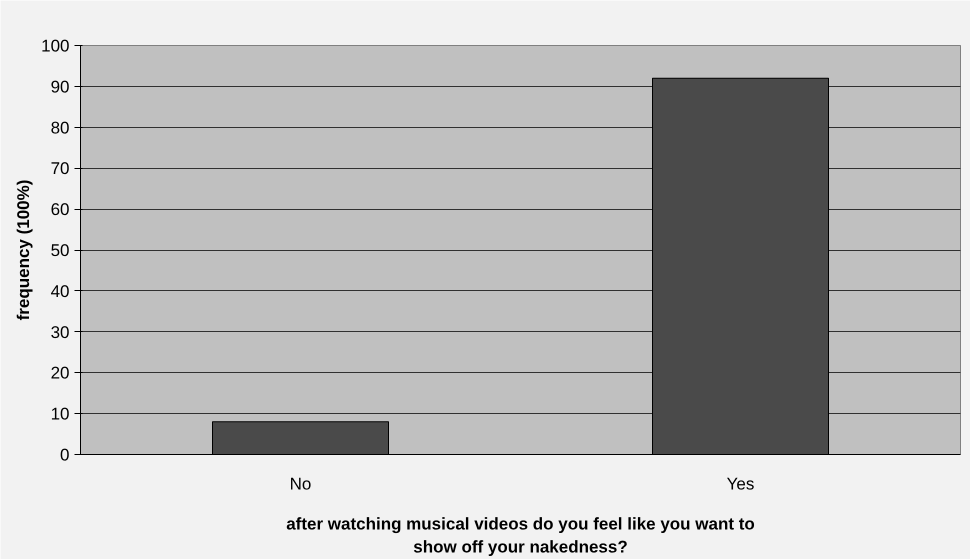 This screenshot has height=559, width=970. What do you see at coordinates (65, 455) in the screenshot?
I see `y-tick-label: 0` at bounding box center [65, 455].